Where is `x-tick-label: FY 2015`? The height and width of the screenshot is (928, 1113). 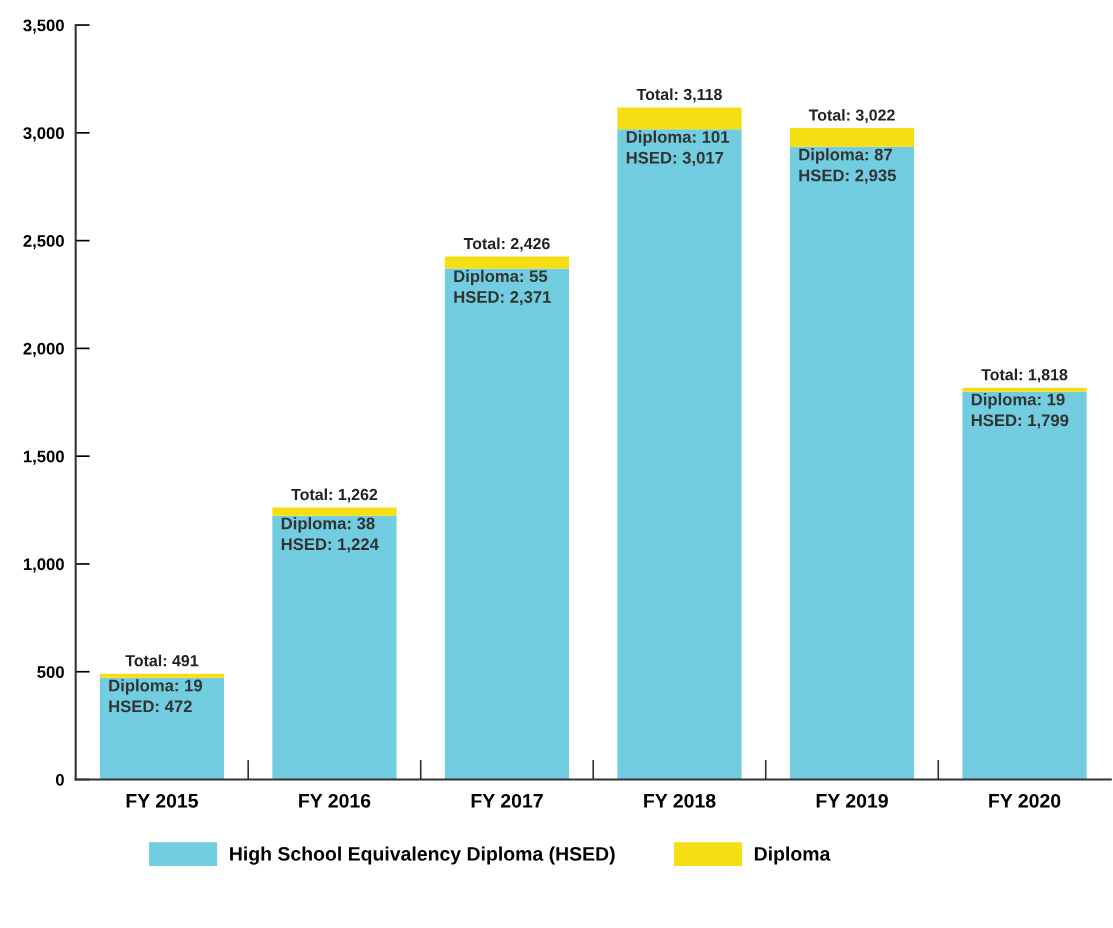
x-tick-label: FY 2015 is located at coordinates (162, 800).